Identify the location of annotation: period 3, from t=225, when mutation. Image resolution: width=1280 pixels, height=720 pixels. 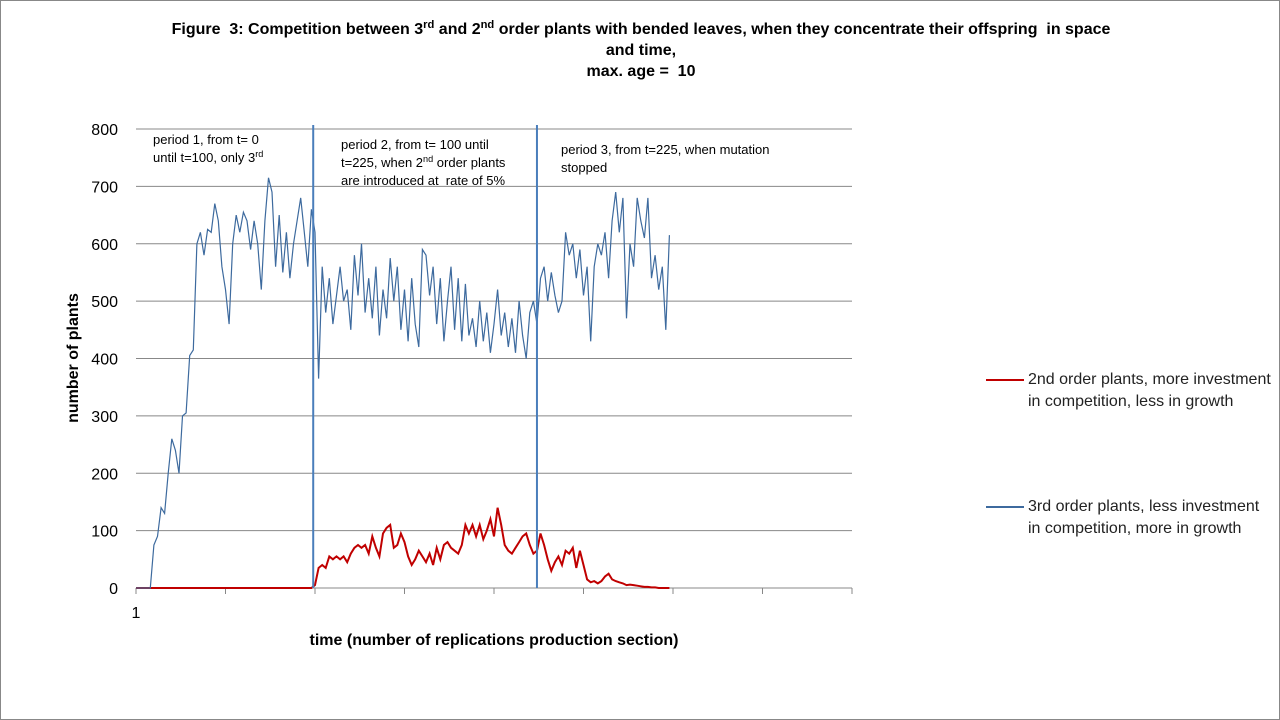
(665, 149).